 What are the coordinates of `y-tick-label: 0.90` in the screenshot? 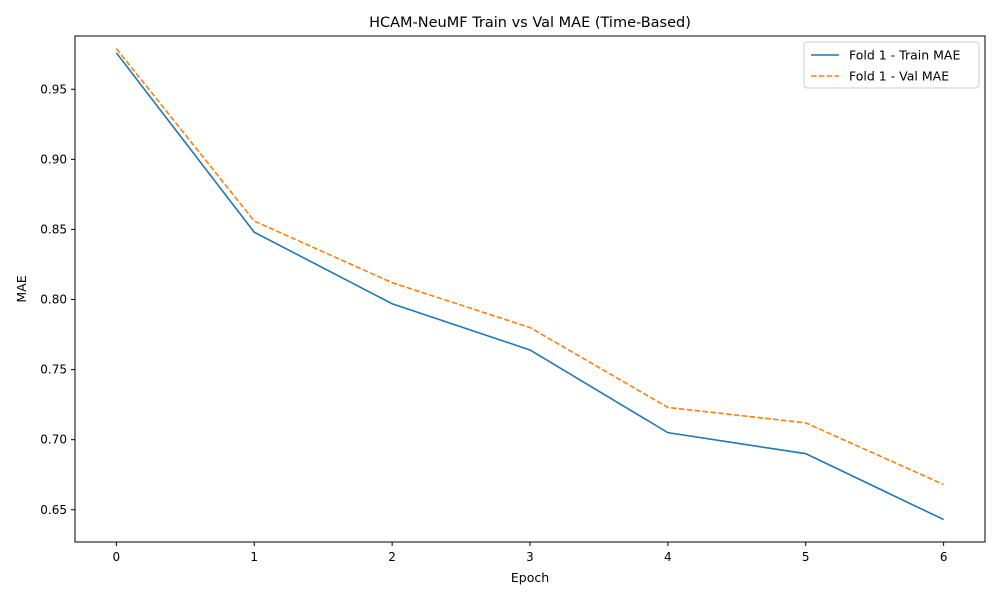 It's located at (53, 159).